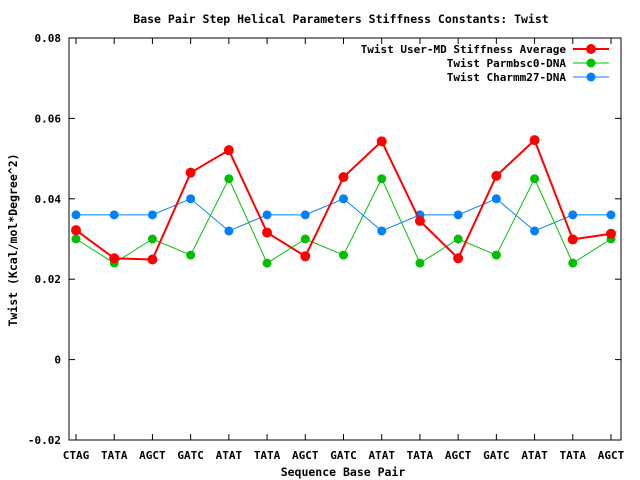 The image size is (640, 480). What do you see at coordinates (48, 199) in the screenshot?
I see `y-tick-label: 0.04` at bounding box center [48, 199].